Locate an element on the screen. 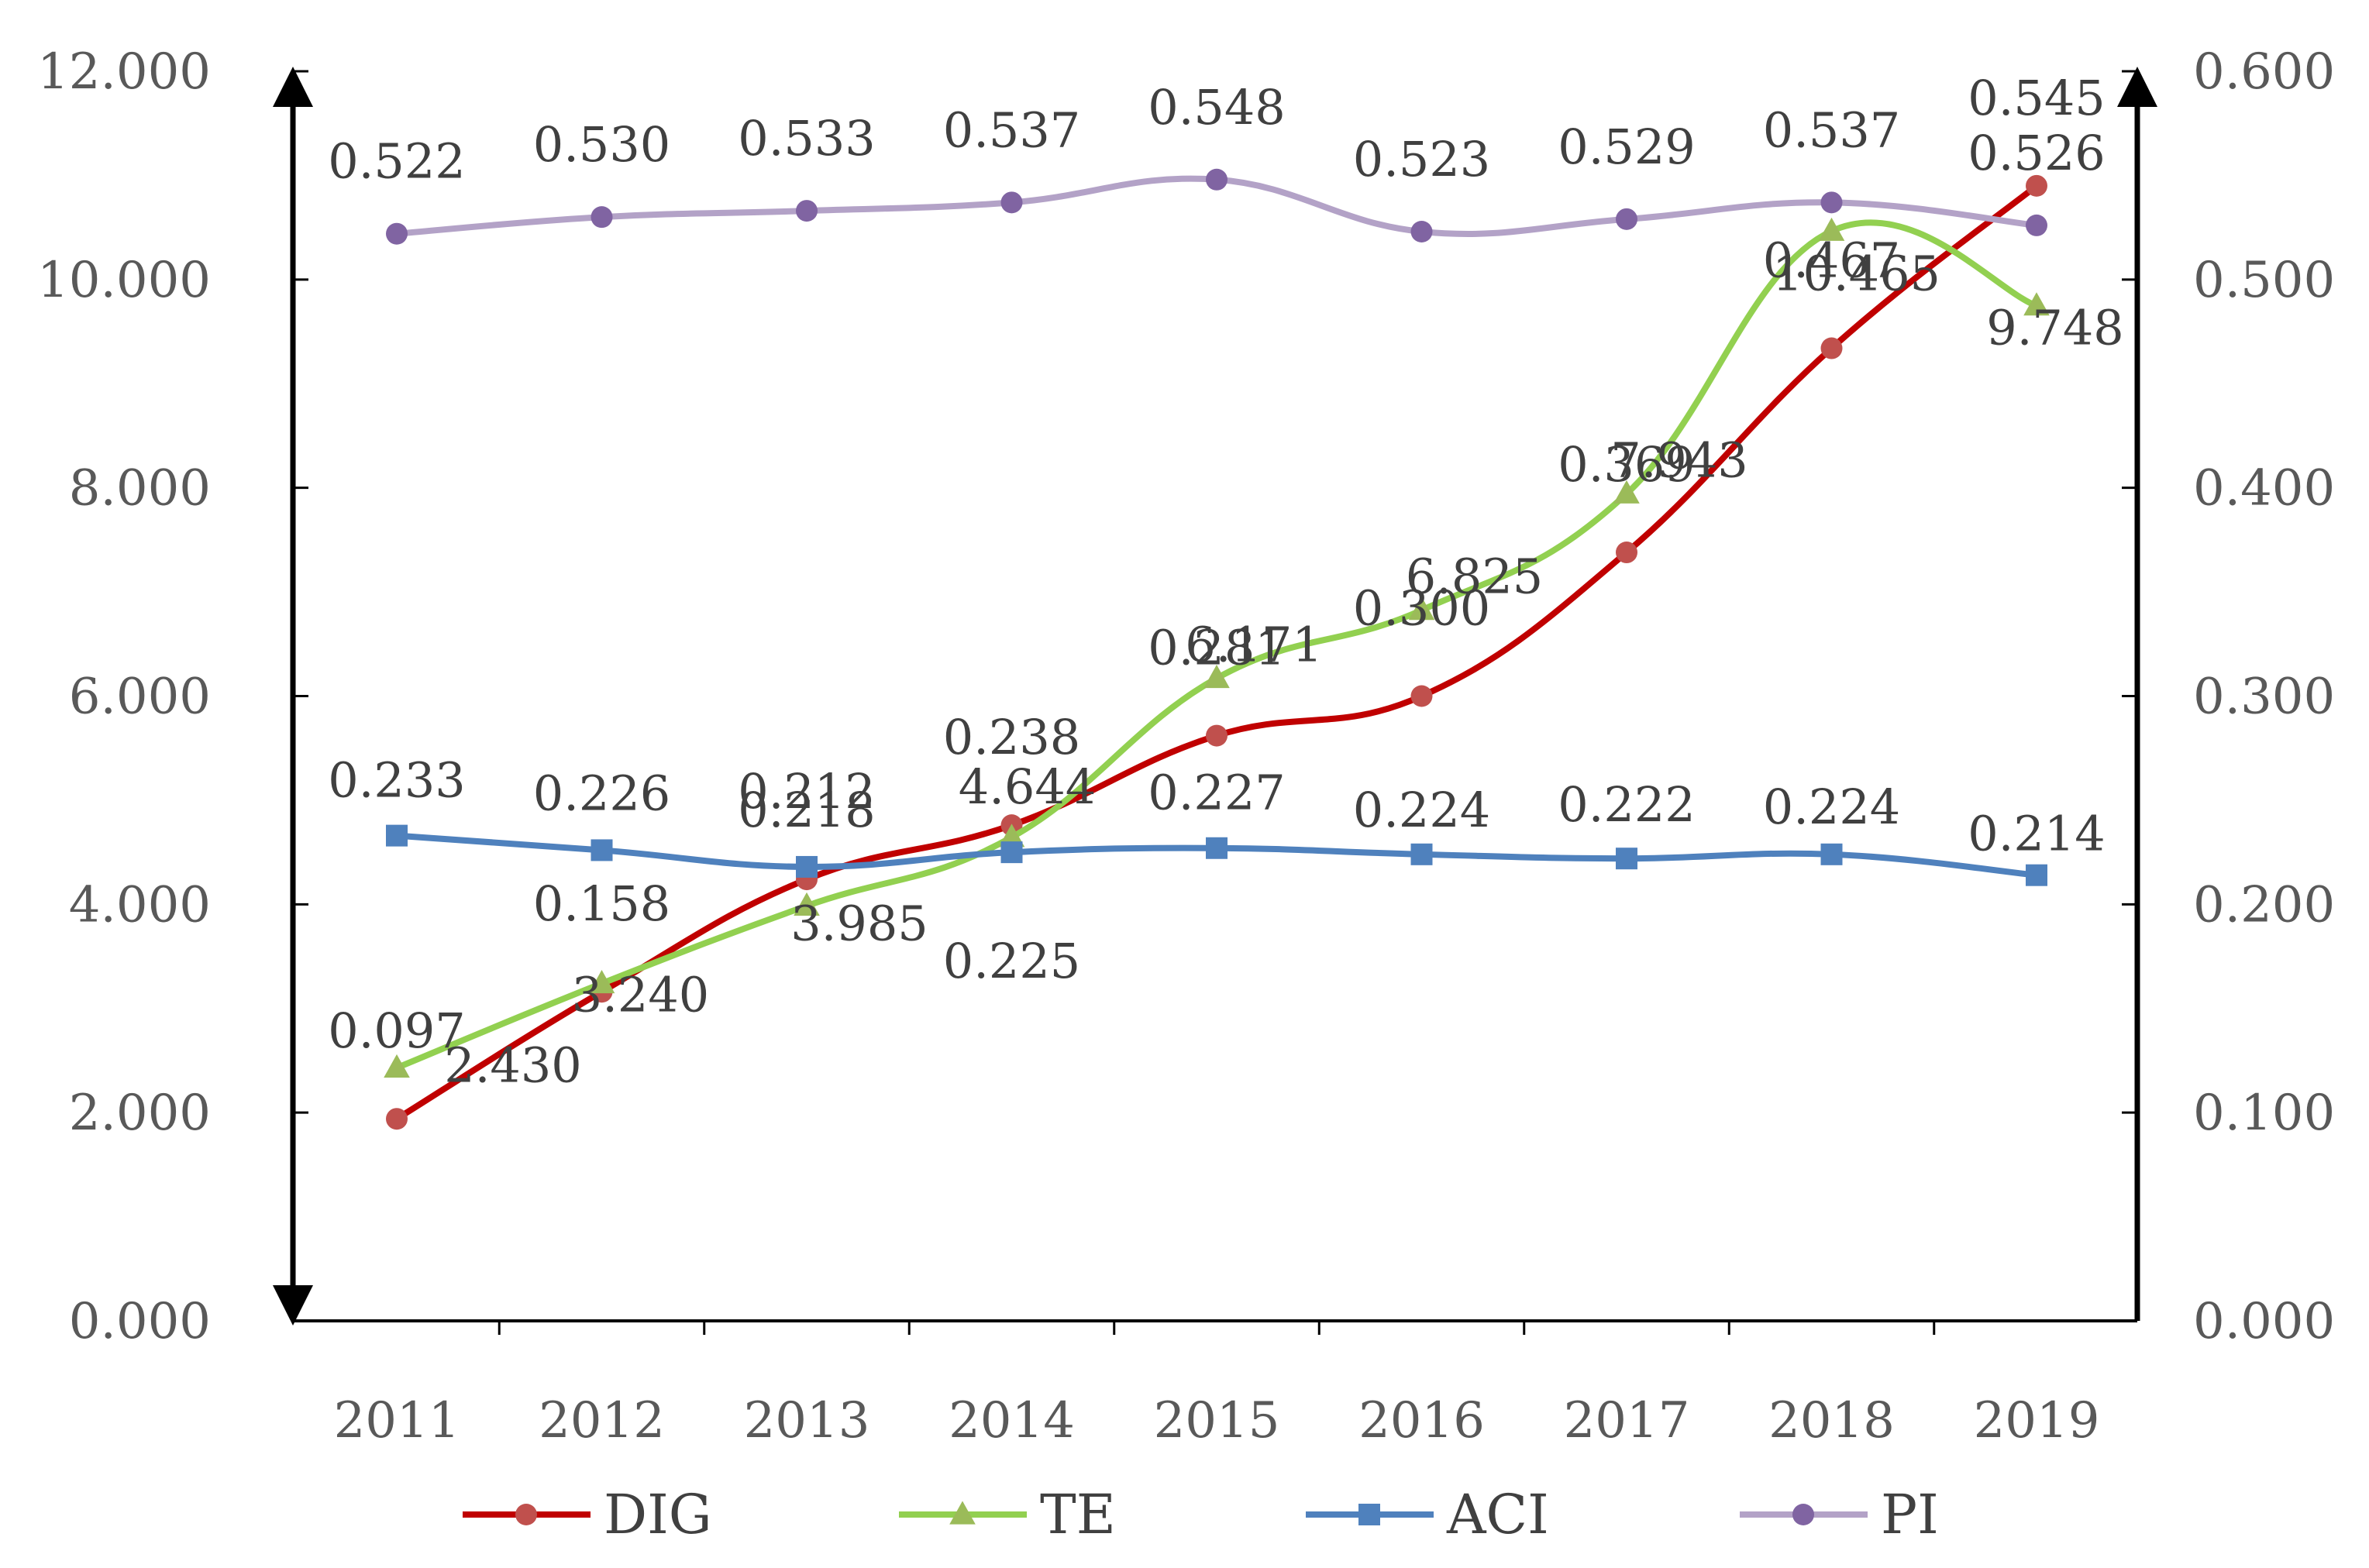 The height and width of the screenshot is (1568, 2369). right-tick-label: 0.300 is located at coordinates (2264, 697).